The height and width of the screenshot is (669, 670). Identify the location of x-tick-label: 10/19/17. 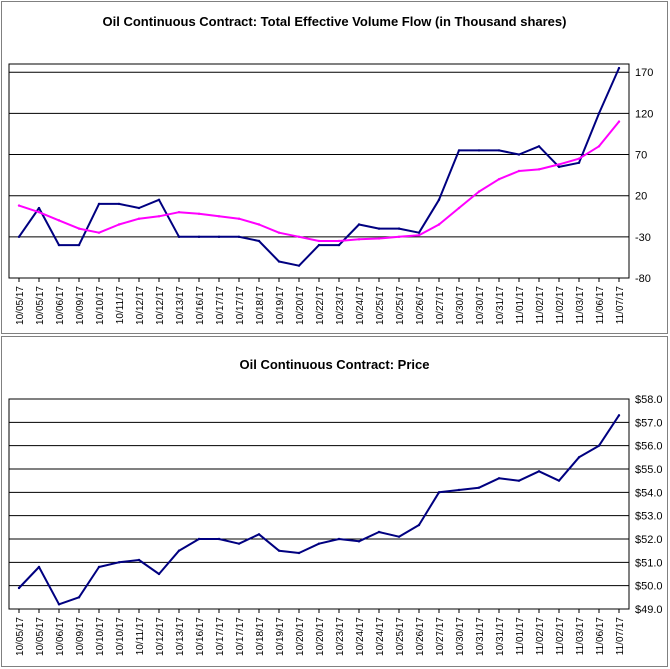
(280, 636).